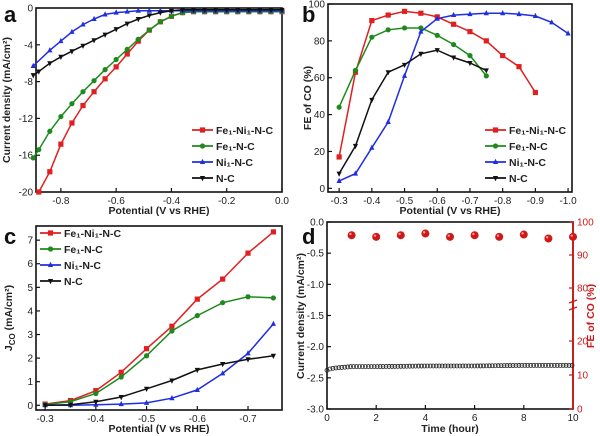  Describe the element at coordinates (248, 419) in the screenshot. I see `x-tick-label: -0.7` at that location.